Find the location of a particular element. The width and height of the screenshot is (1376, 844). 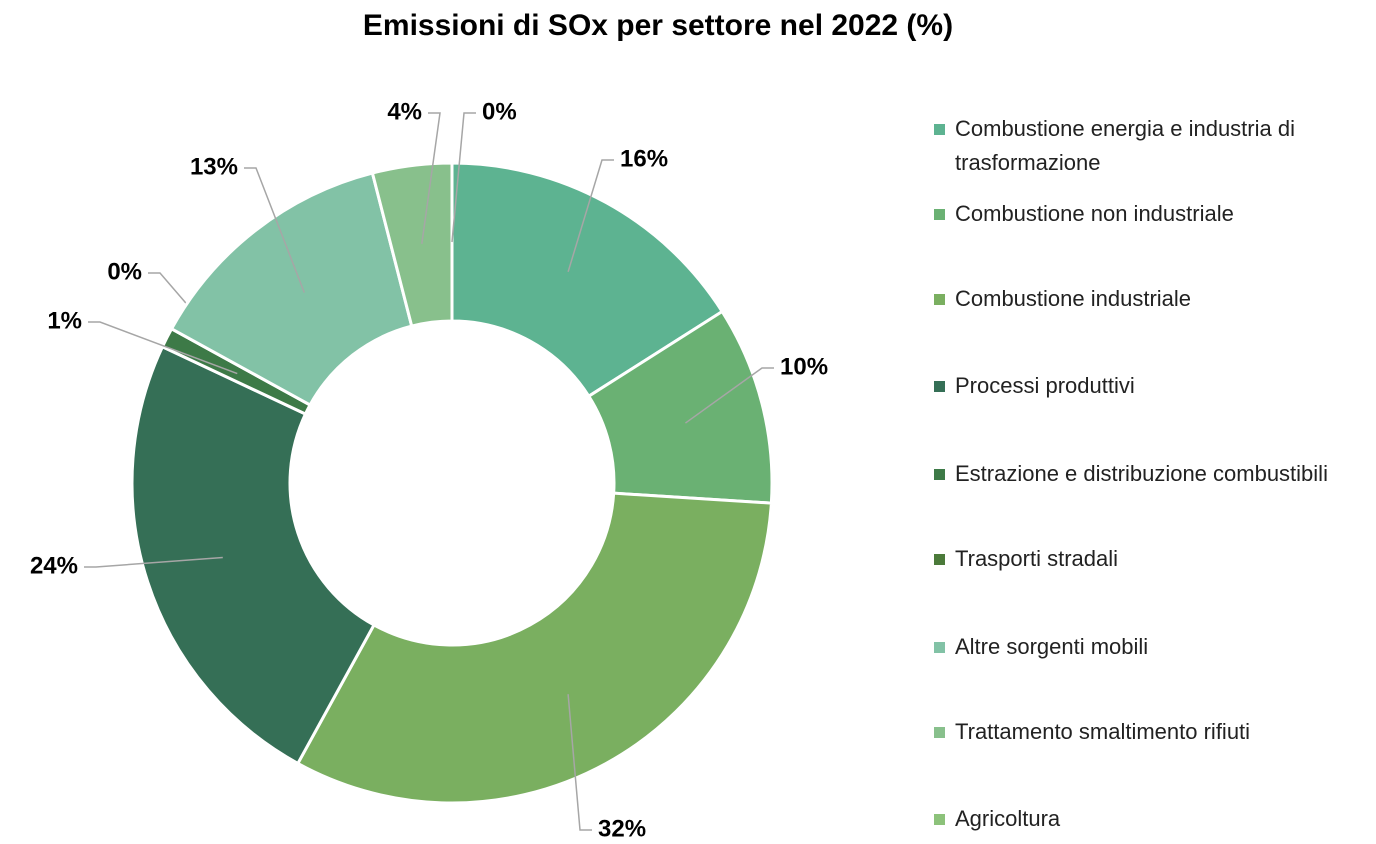

data-label: 24% is located at coordinates (54, 565).